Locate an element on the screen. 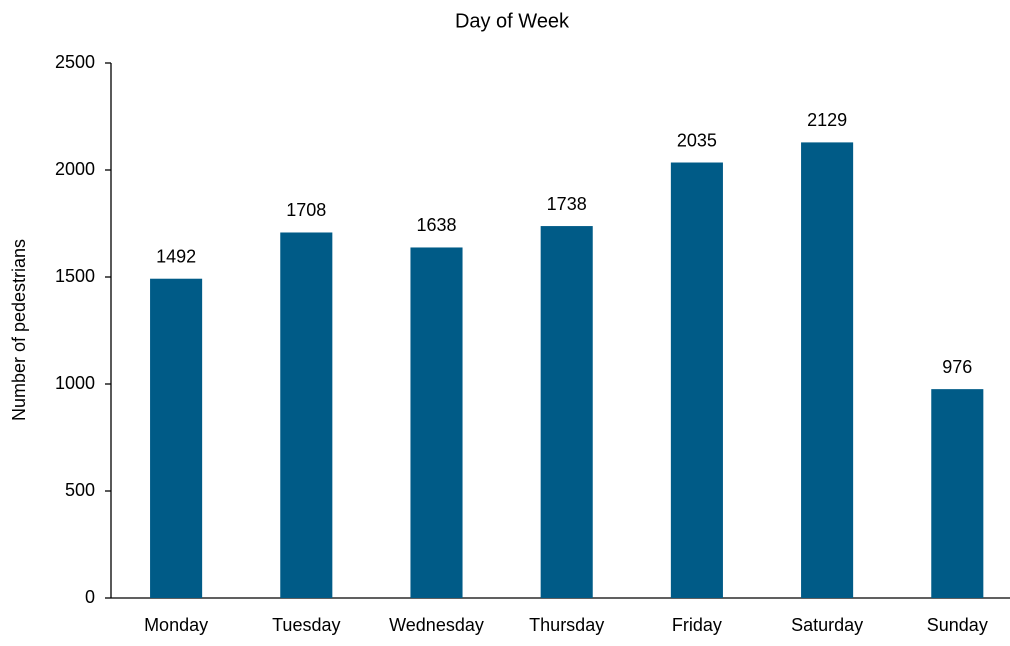  data-label: 976 is located at coordinates (957, 367).